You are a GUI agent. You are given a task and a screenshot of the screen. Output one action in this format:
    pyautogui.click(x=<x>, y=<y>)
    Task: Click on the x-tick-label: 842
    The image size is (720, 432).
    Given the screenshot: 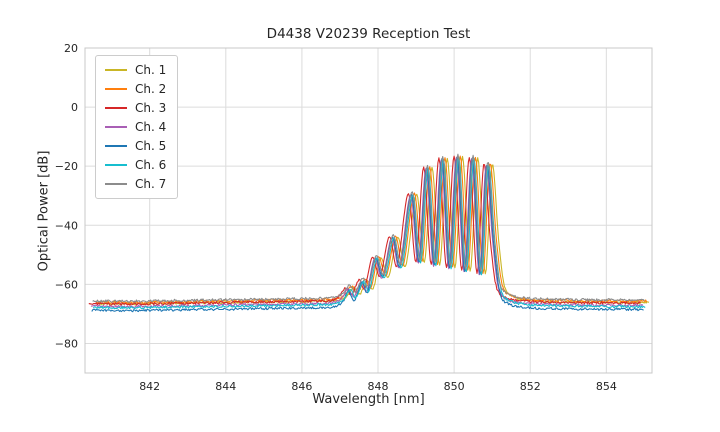 What is the action you would take?
    pyautogui.click(x=149, y=386)
    